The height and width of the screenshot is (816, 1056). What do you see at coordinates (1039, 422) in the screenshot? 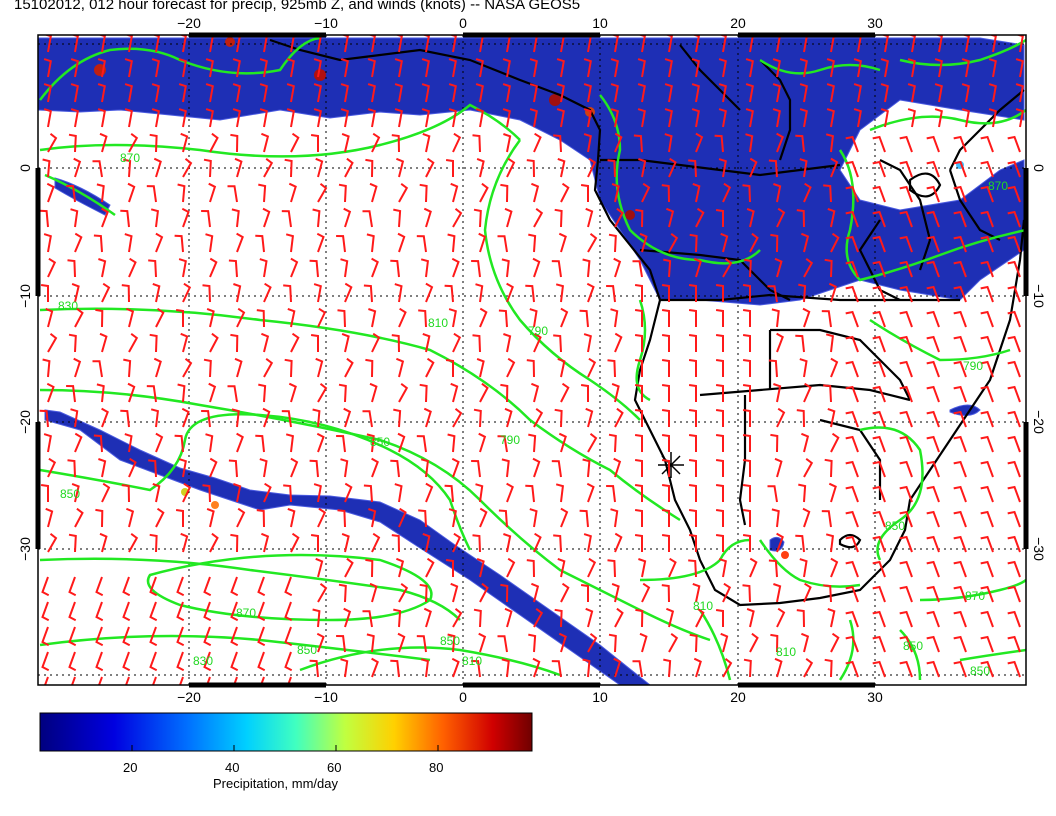
I see `lat-tick-label: −20` at bounding box center [1039, 422].